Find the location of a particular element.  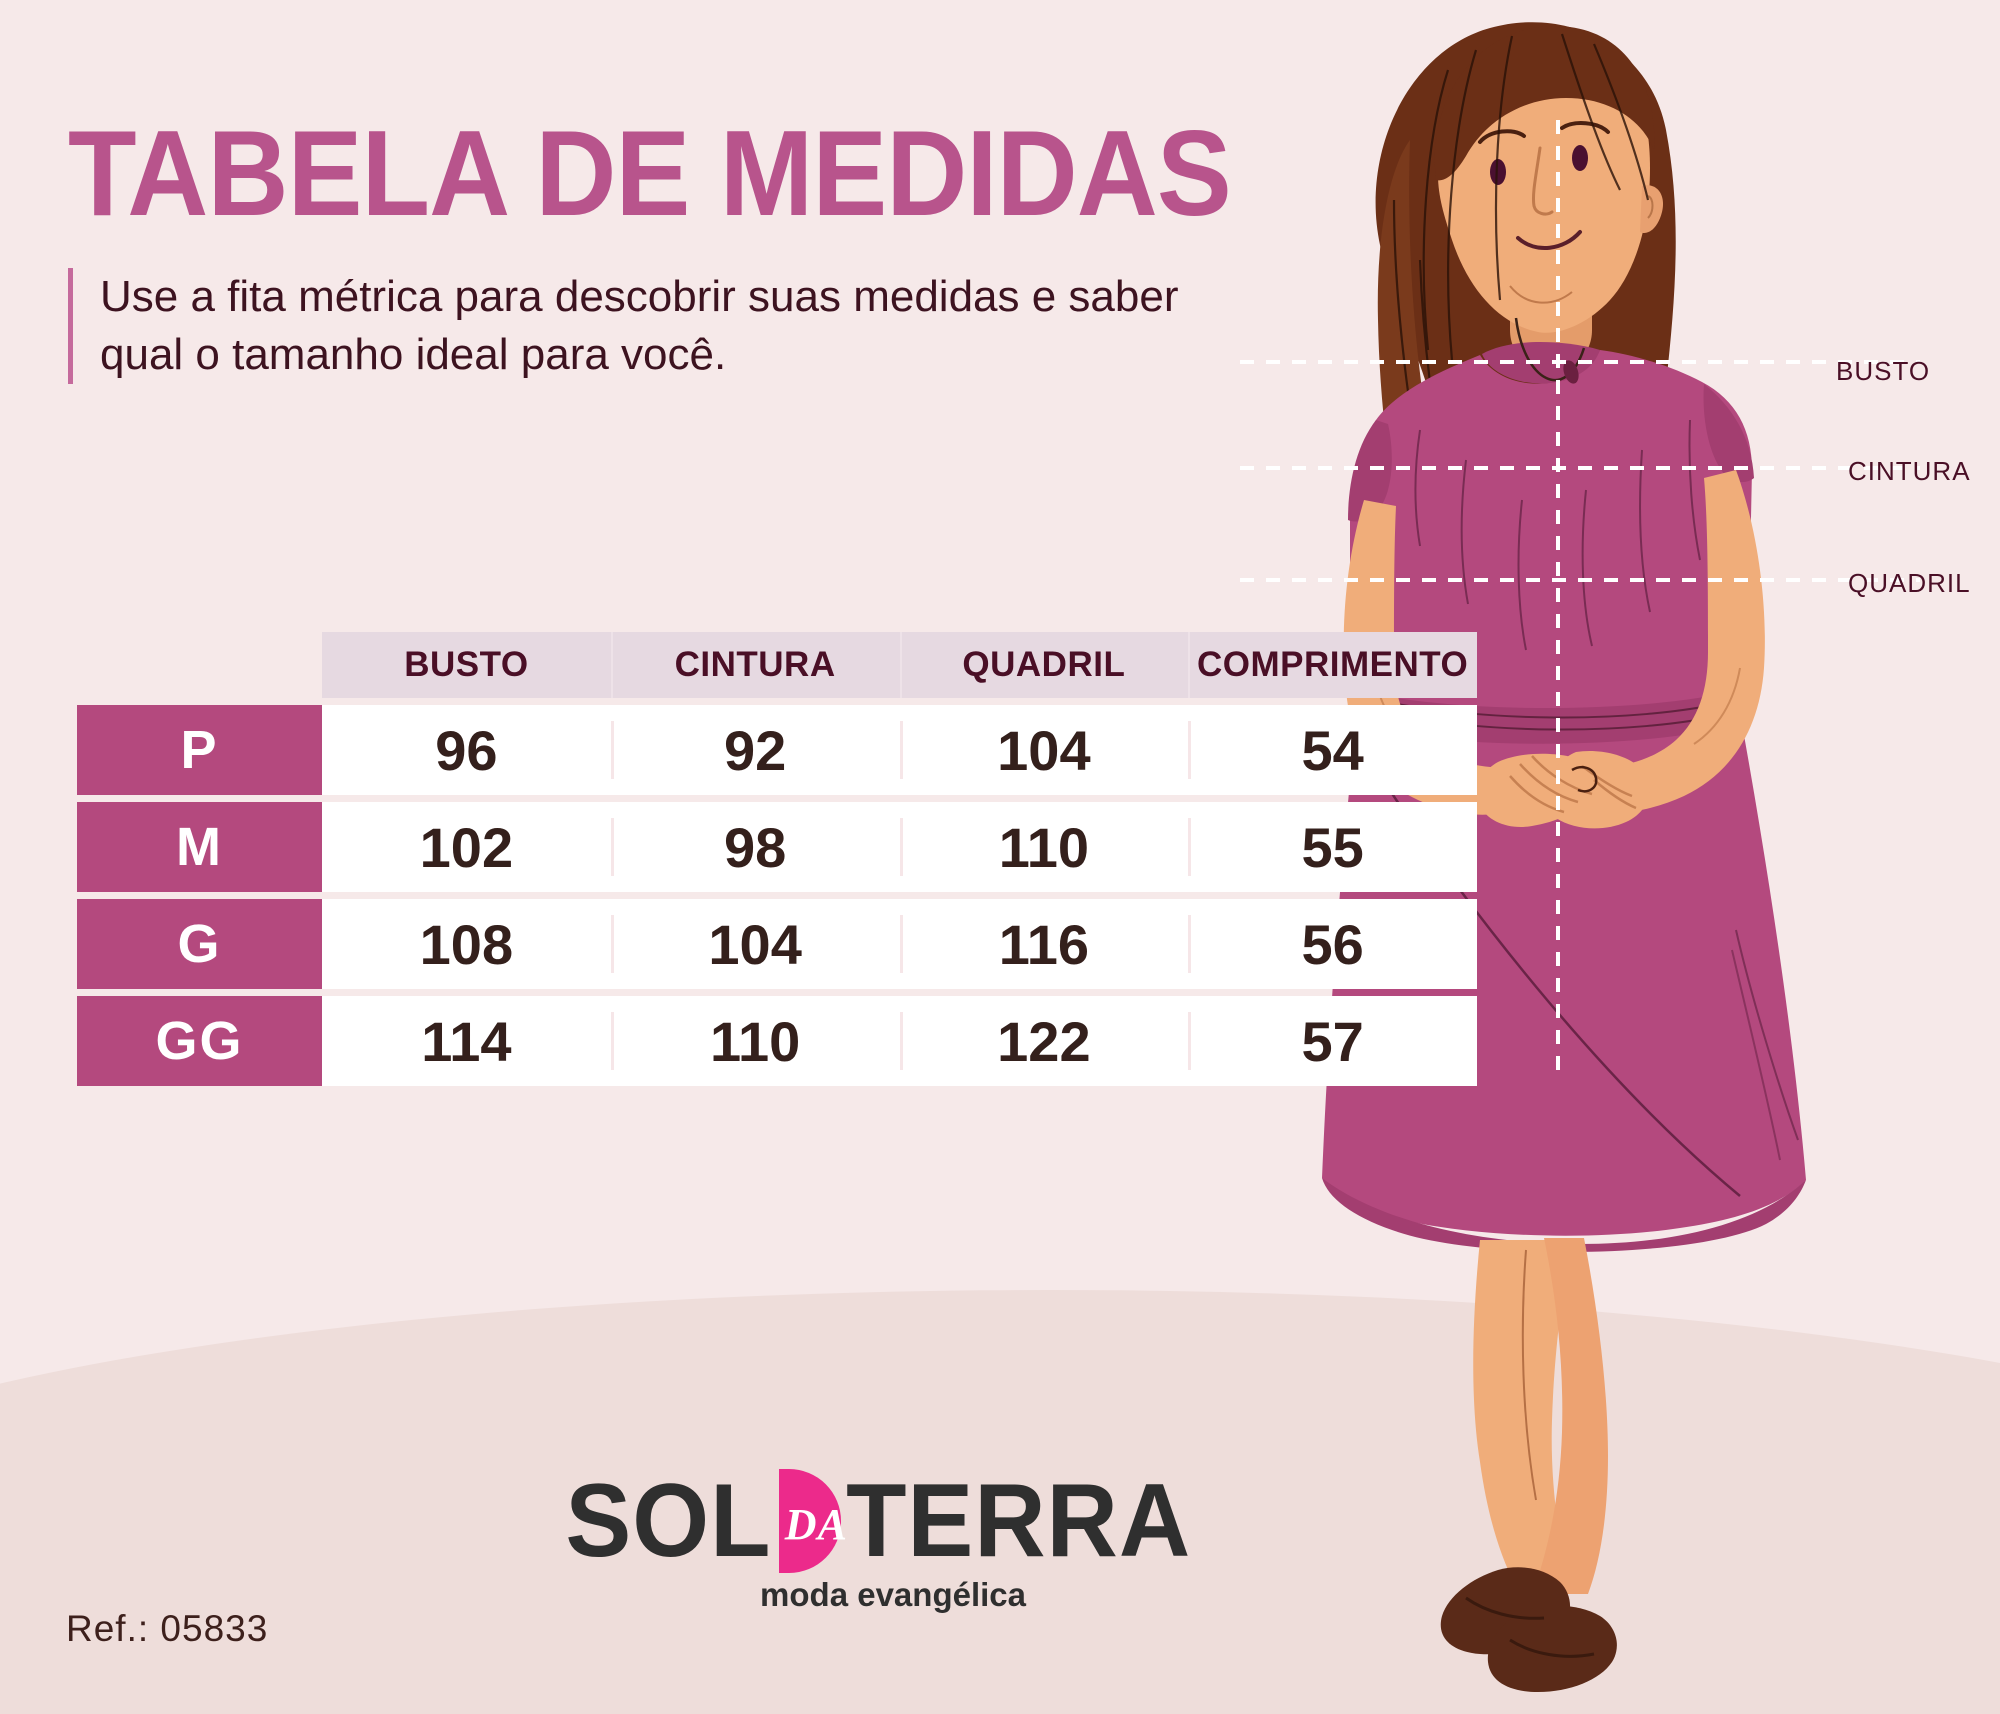

table-header-size-spacer is located at coordinates (199, 665).